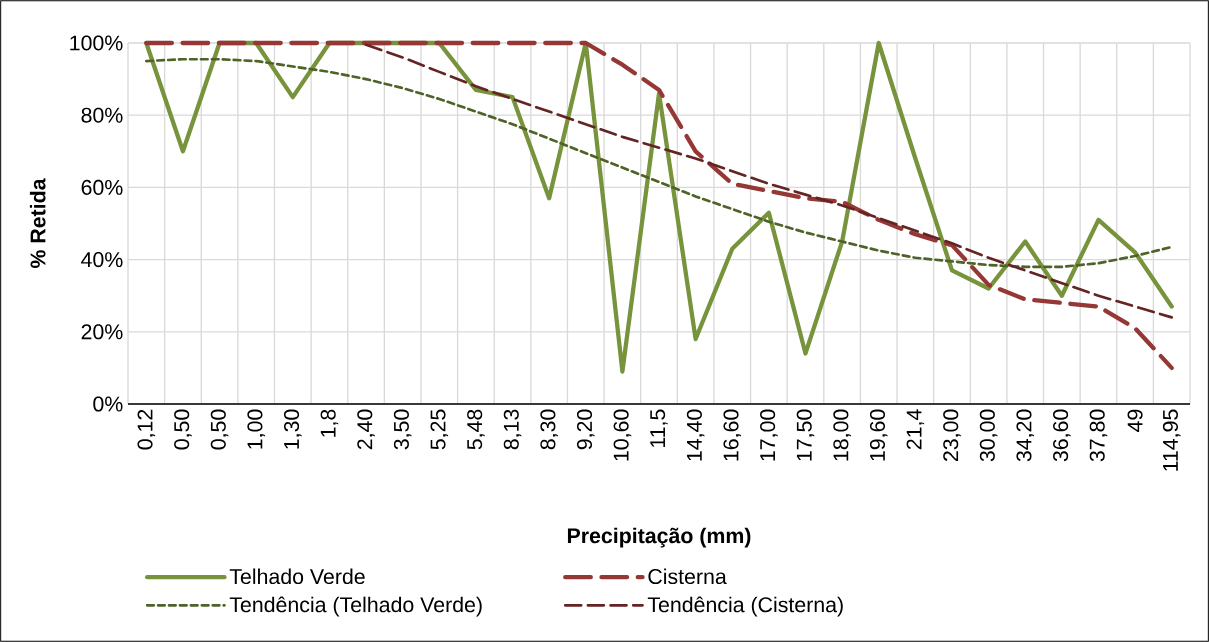 This screenshot has height=642, width=1209. Describe the element at coordinates (659, 537) in the screenshot. I see `x-axis-title: Precipitação (mm)` at that location.